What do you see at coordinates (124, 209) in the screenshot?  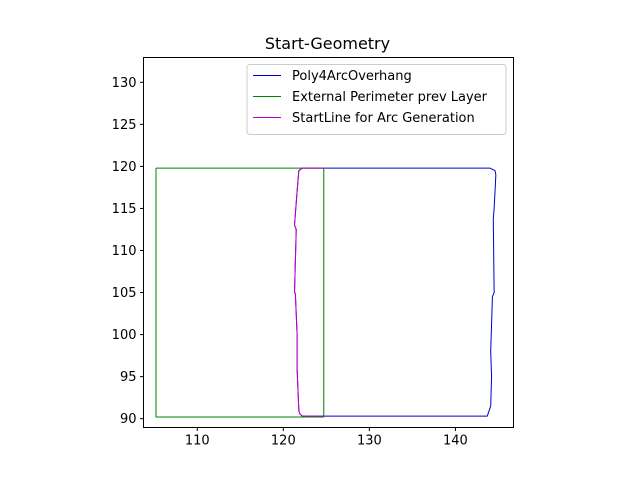 I see `y-tick-label-5: 115` at bounding box center [124, 209].